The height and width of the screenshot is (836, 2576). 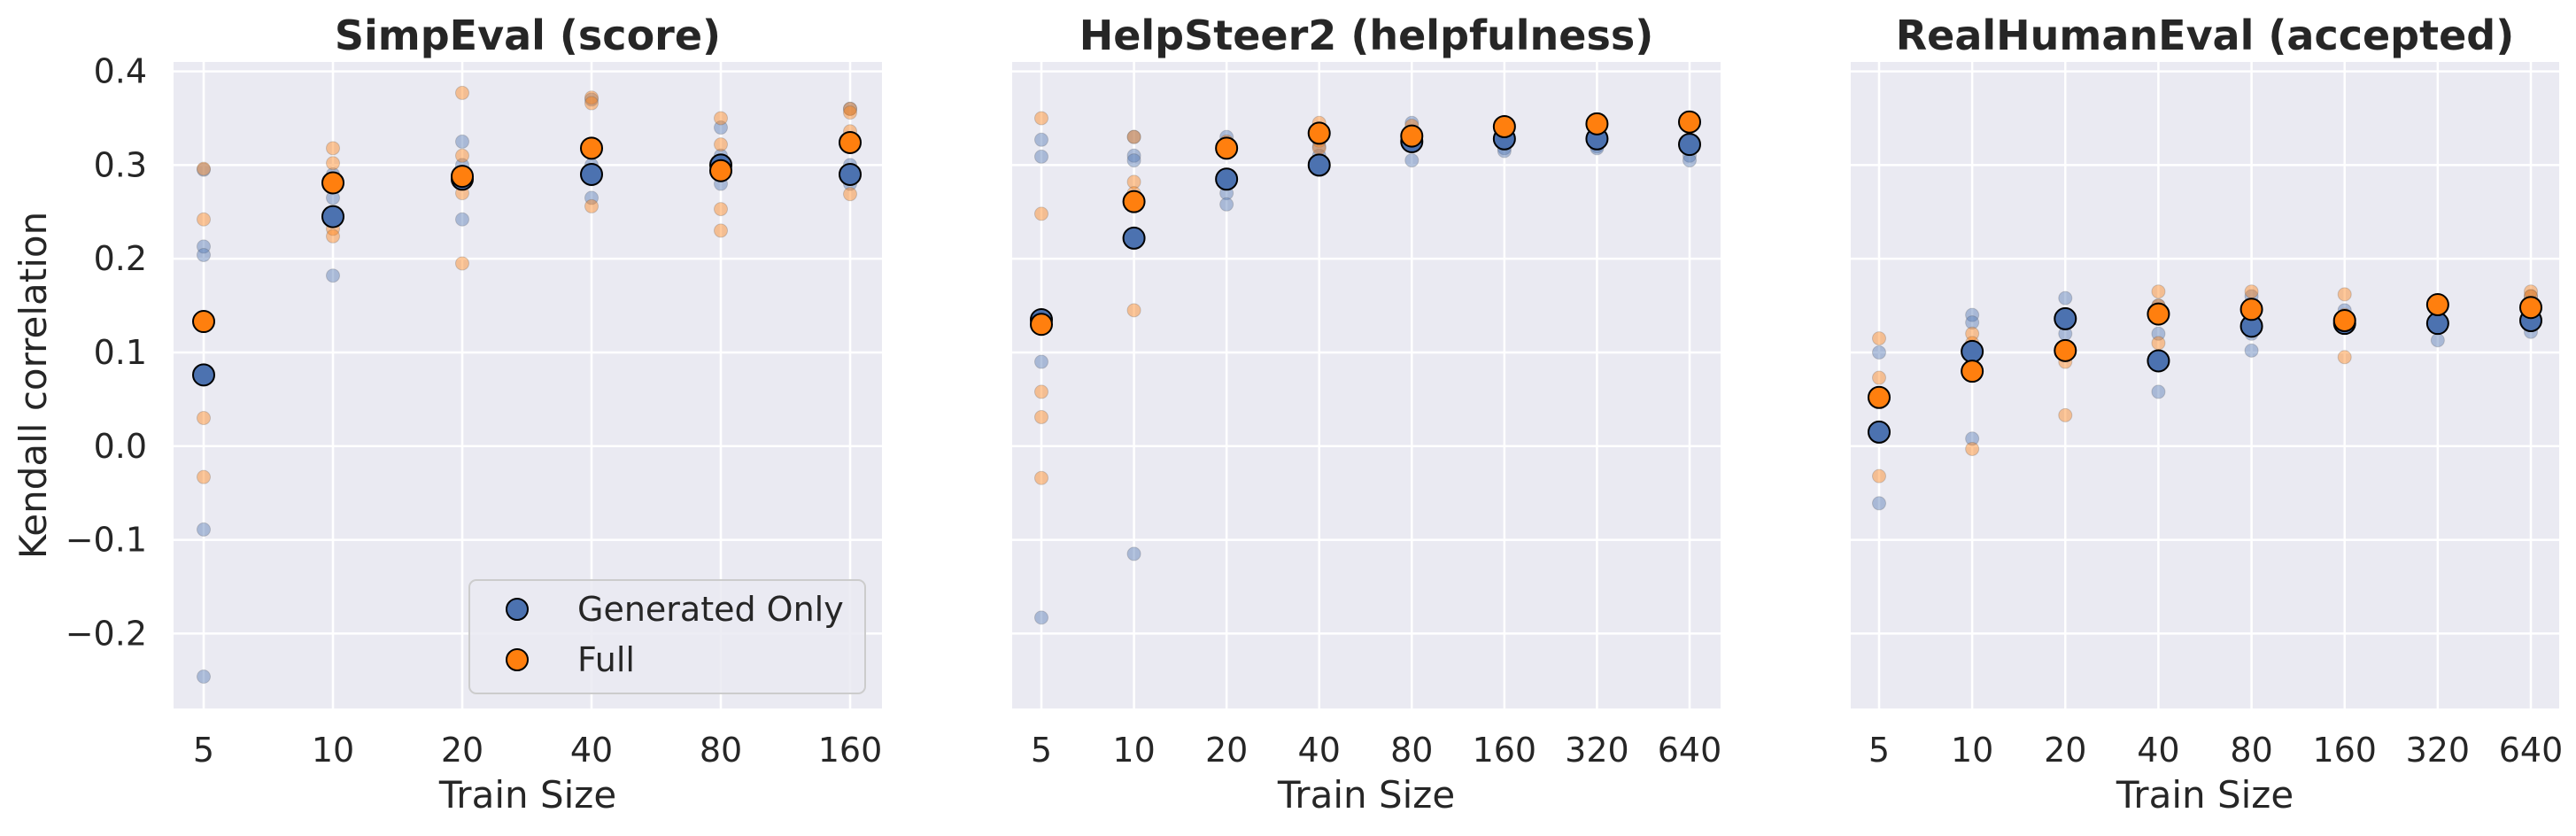 What do you see at coordinates (606, 659) in the screenshot?
I see `legend-label-full: Full` at bounding box center [606, 659].